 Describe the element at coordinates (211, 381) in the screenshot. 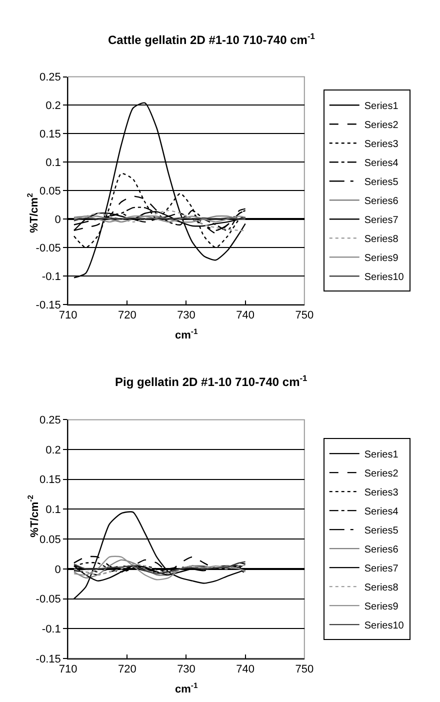

I see `chart-title: Pig gellatin 2D #1-10 710-740 cm$^{-1}$` at that location.